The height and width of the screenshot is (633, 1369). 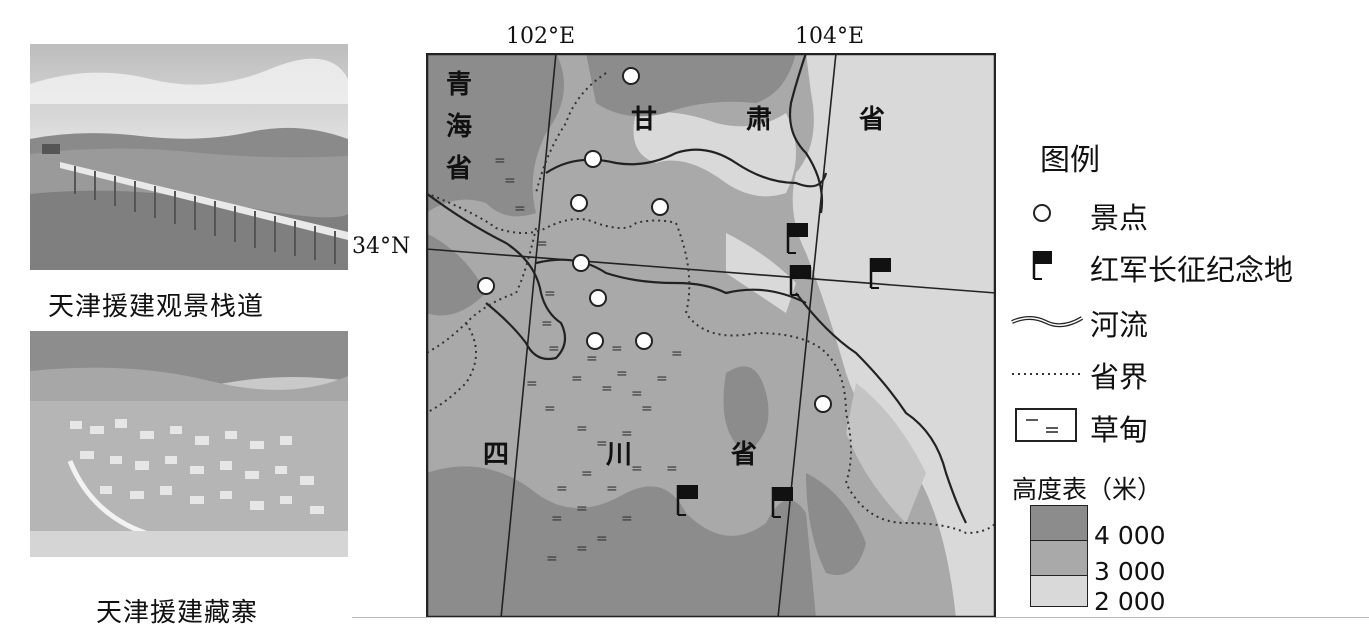 What do you see at coordinates (381, 246) in the screenshot?
I see `latitude-label-34: 34°N` at bounding box center [381, 246].